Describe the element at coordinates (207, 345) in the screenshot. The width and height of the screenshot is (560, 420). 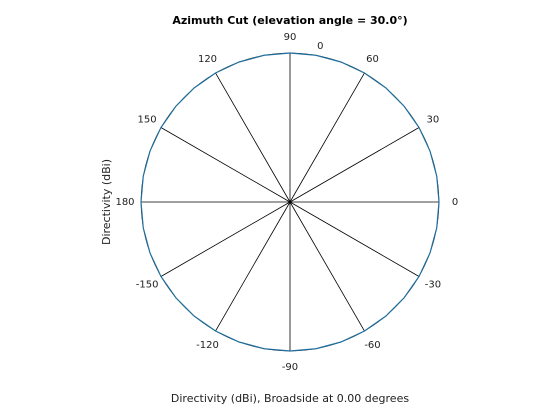
I see `angle-tick-label: -120` at that location.